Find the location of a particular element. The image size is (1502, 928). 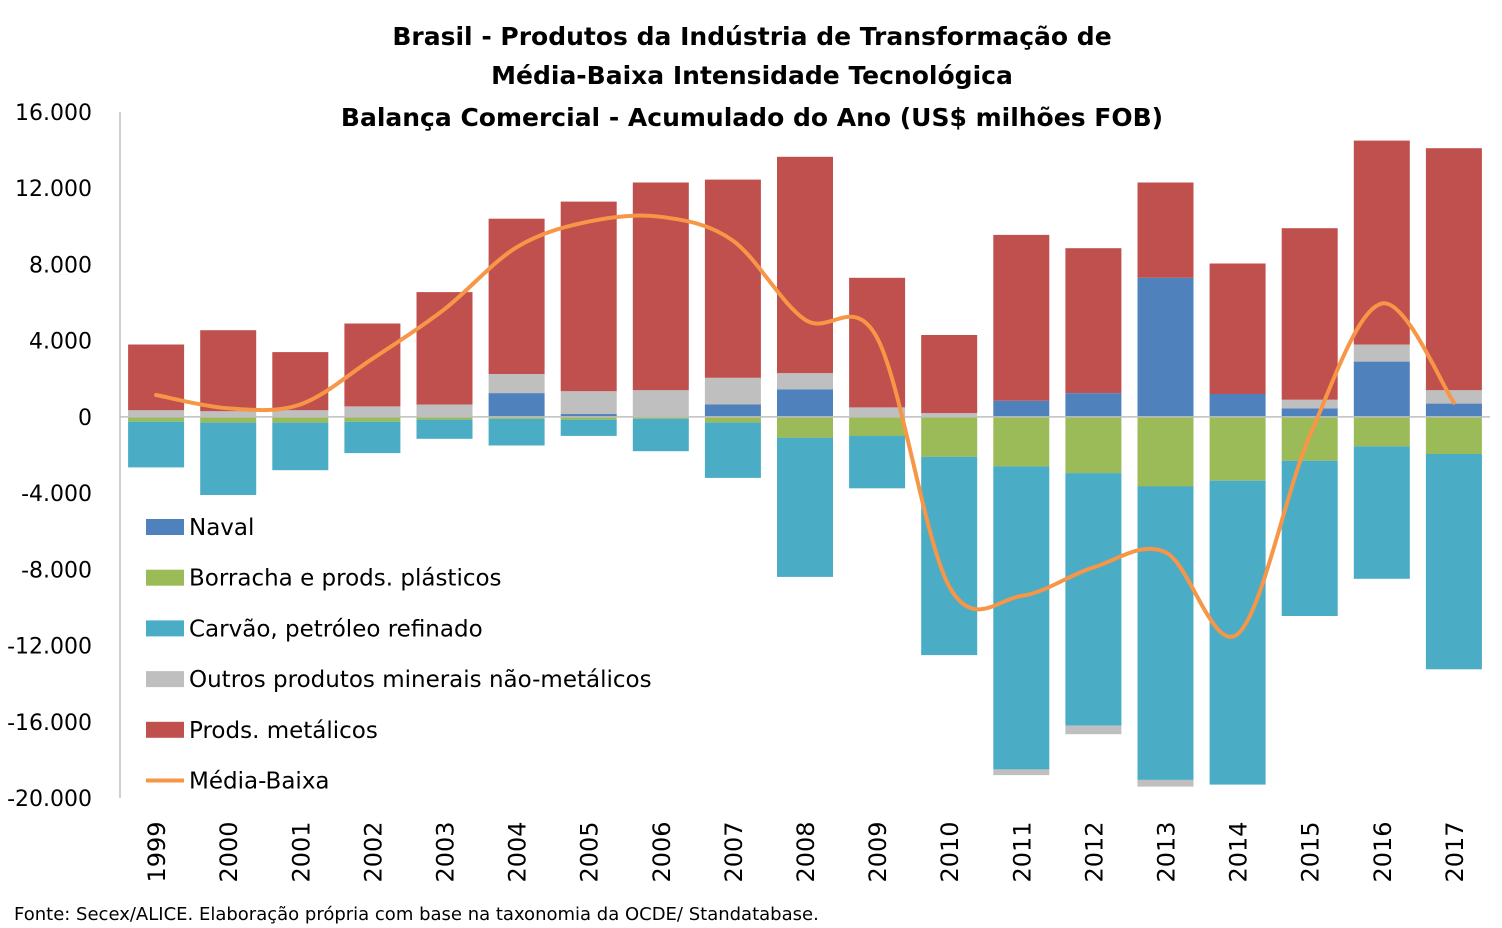

y-tick-label: 12.000 is located at coordinates (53, 189).